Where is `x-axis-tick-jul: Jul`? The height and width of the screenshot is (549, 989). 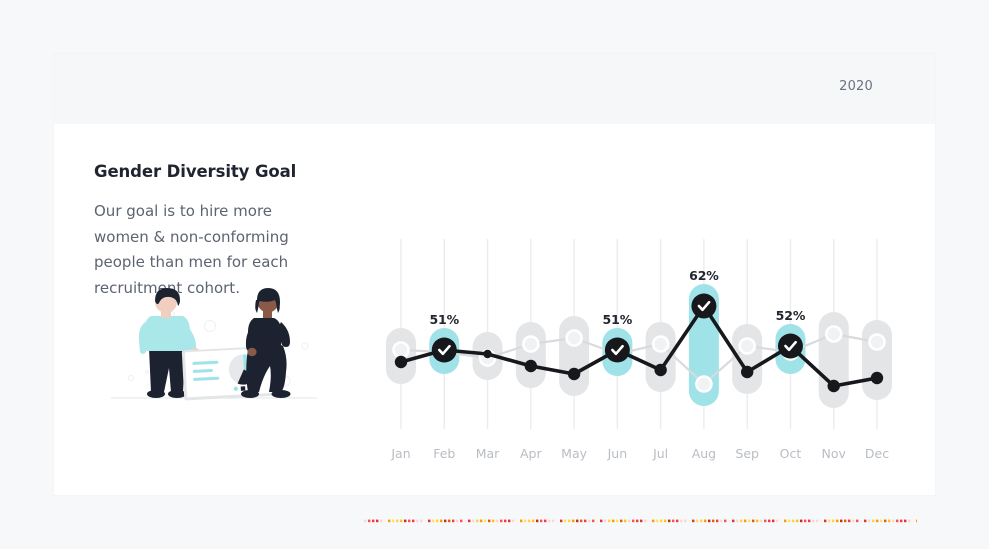 x-axis-tick-jul: Jul is located at coordinates (661, 453).